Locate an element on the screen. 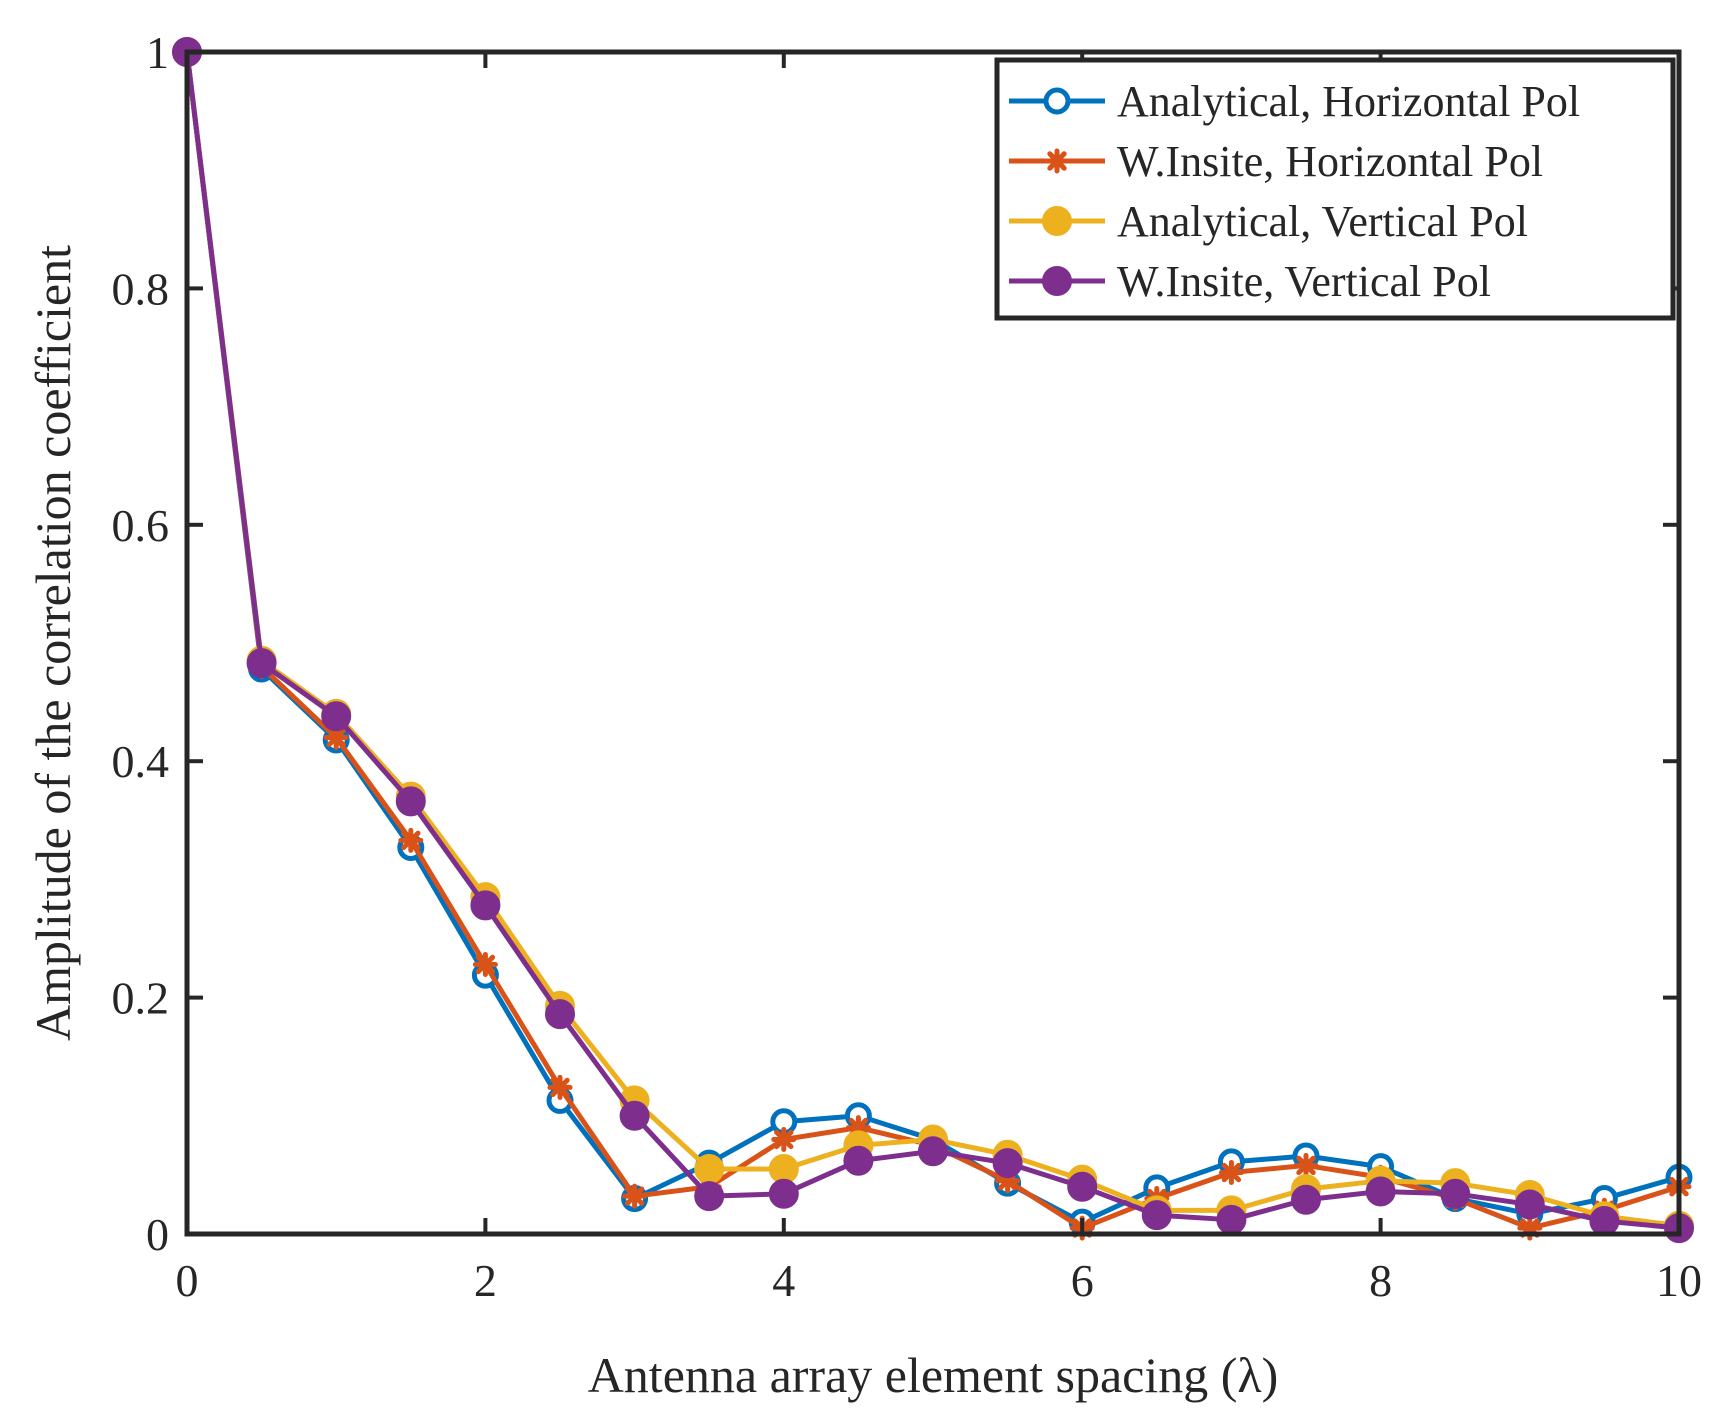 This screenshot has width=1717, height=1426. y-tick-label: 0.6 is located at coordinates (141, 525).